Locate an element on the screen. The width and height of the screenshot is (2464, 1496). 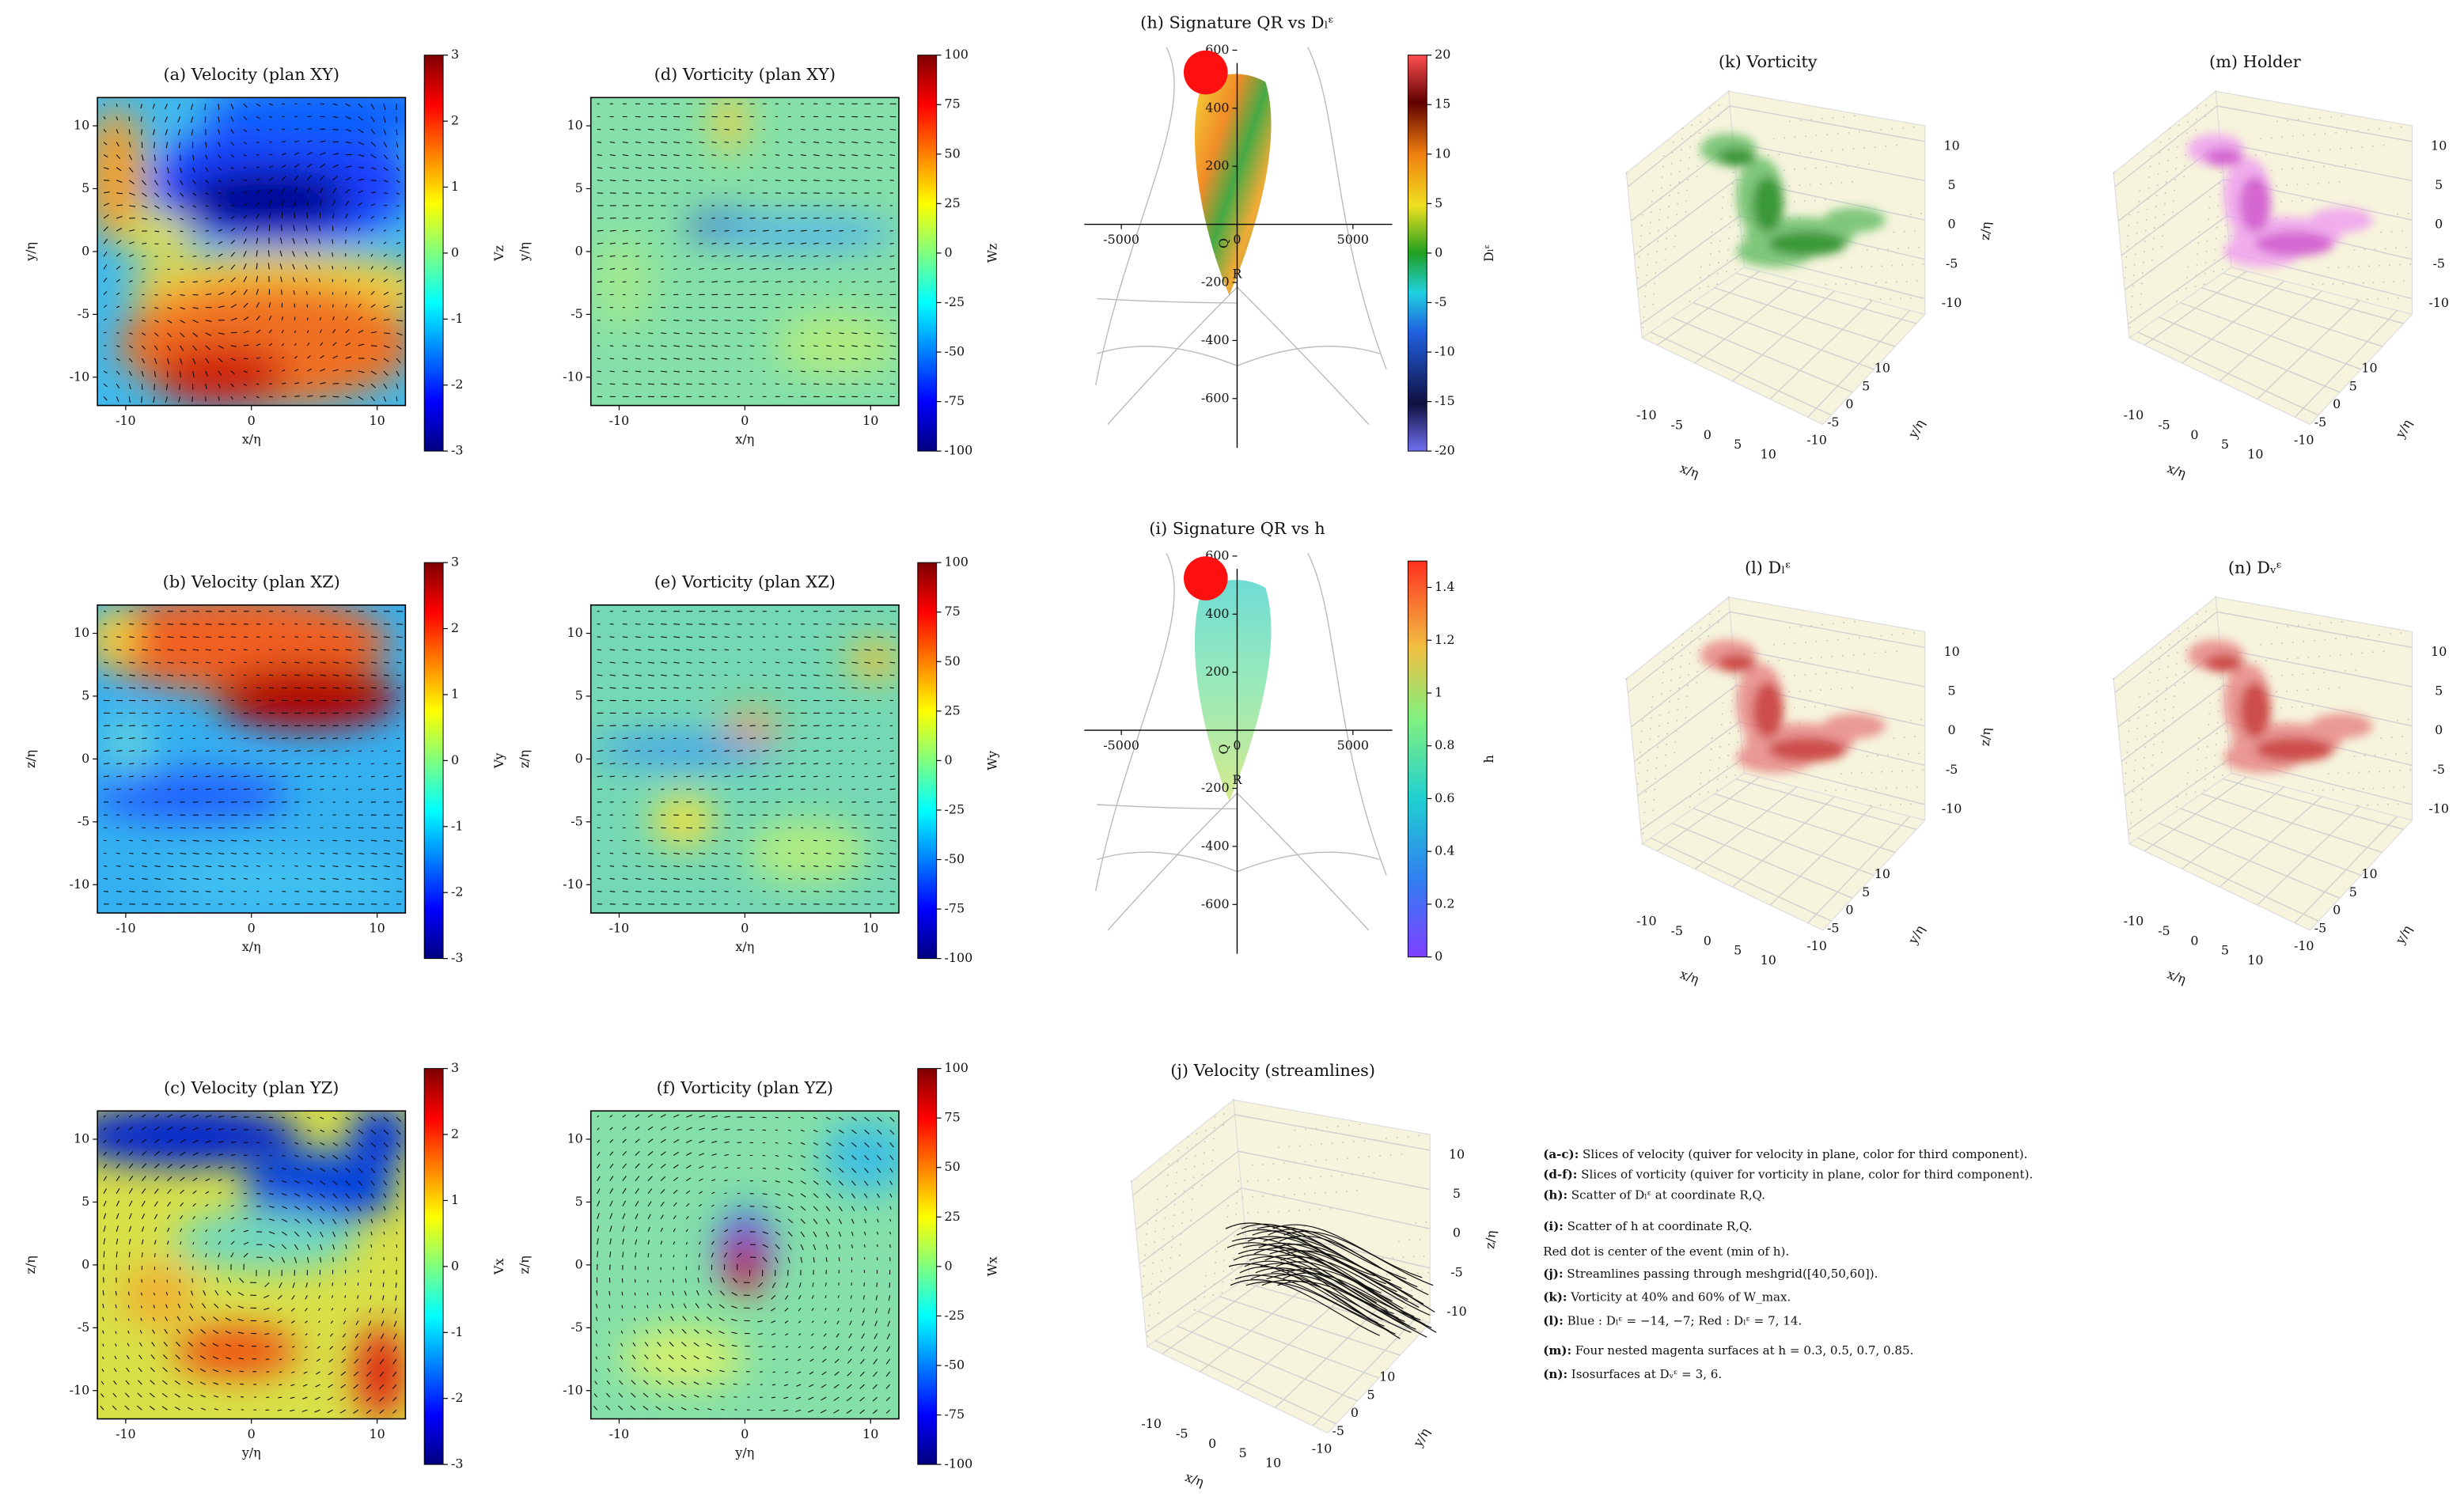
grid-line is located at coordinates (2250, 354).